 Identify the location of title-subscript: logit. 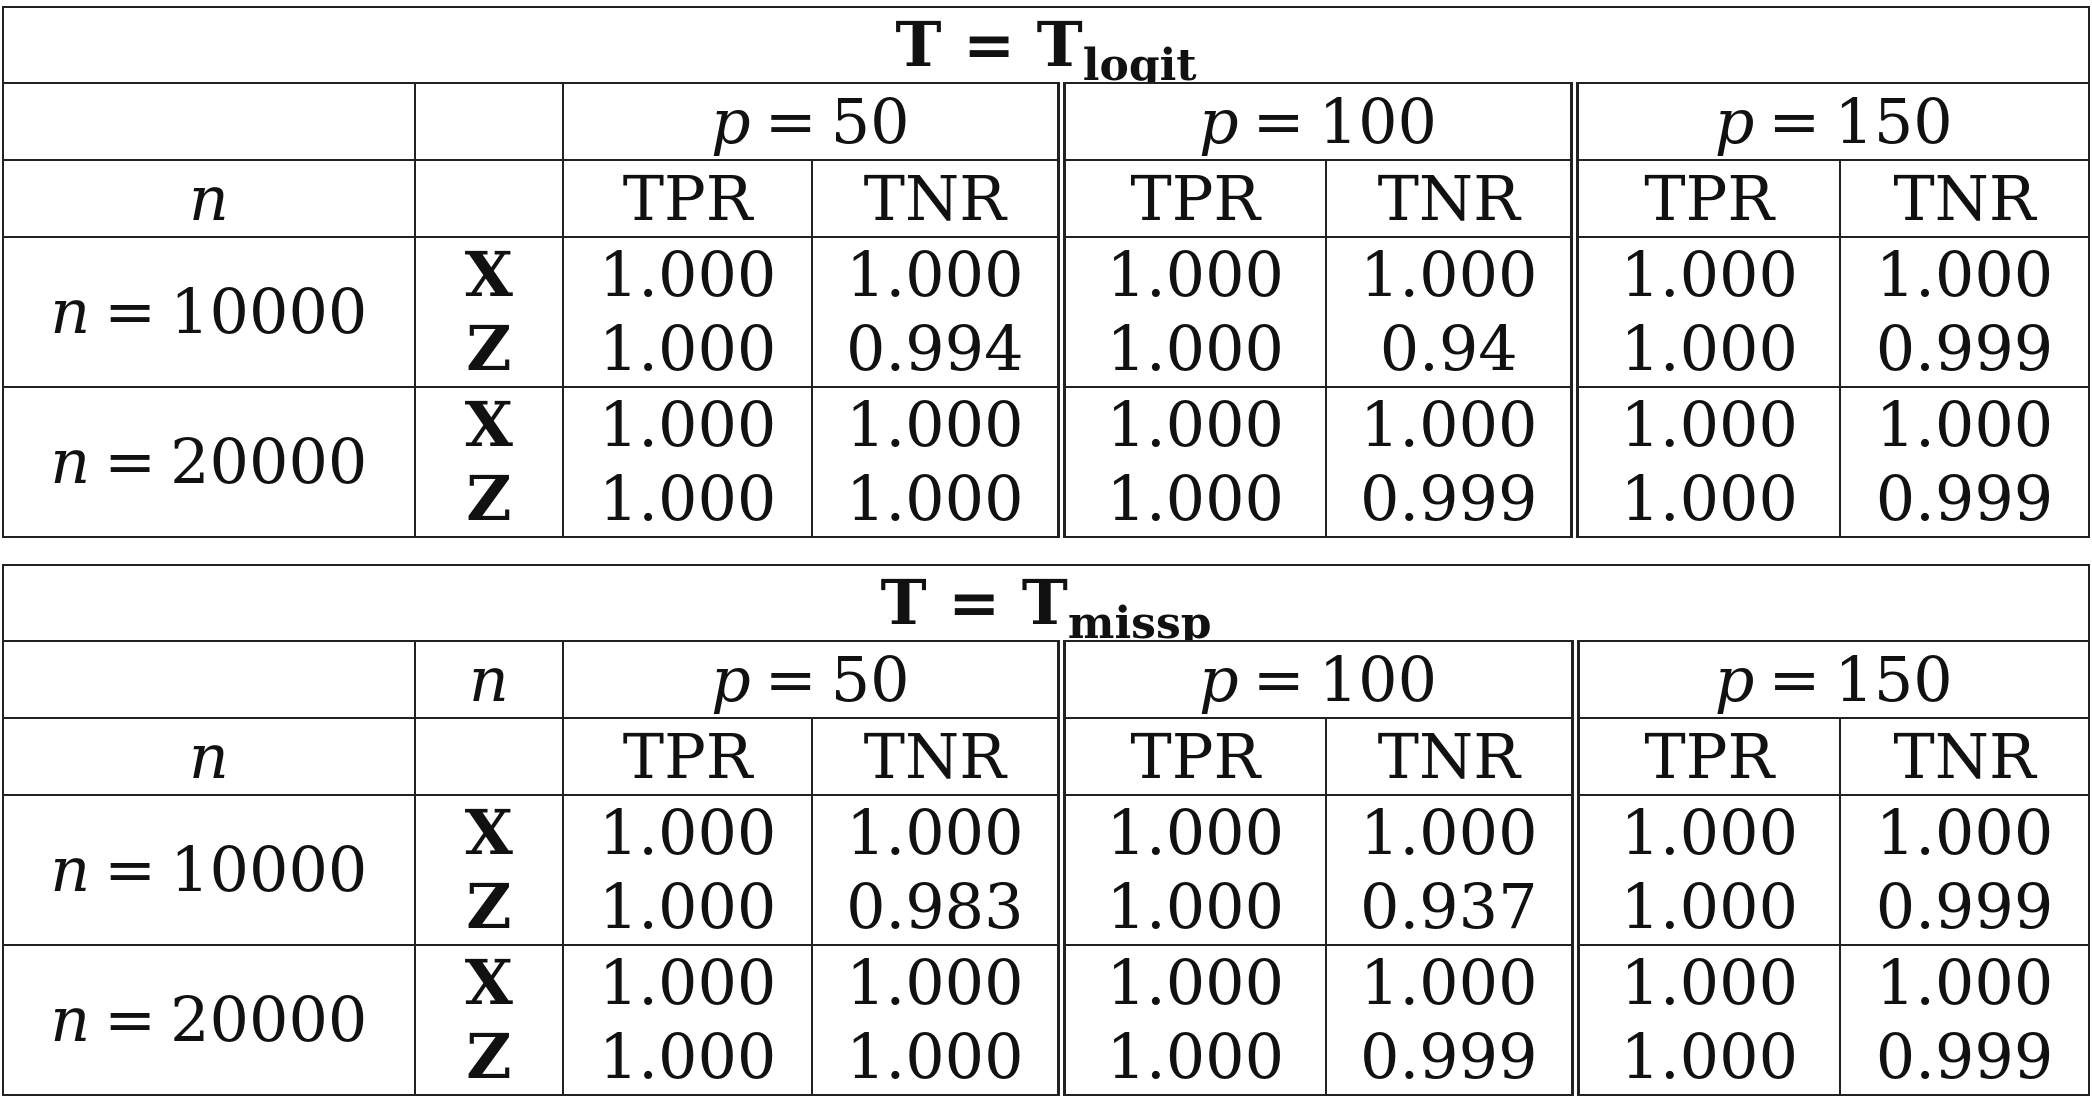
(1139, 61).